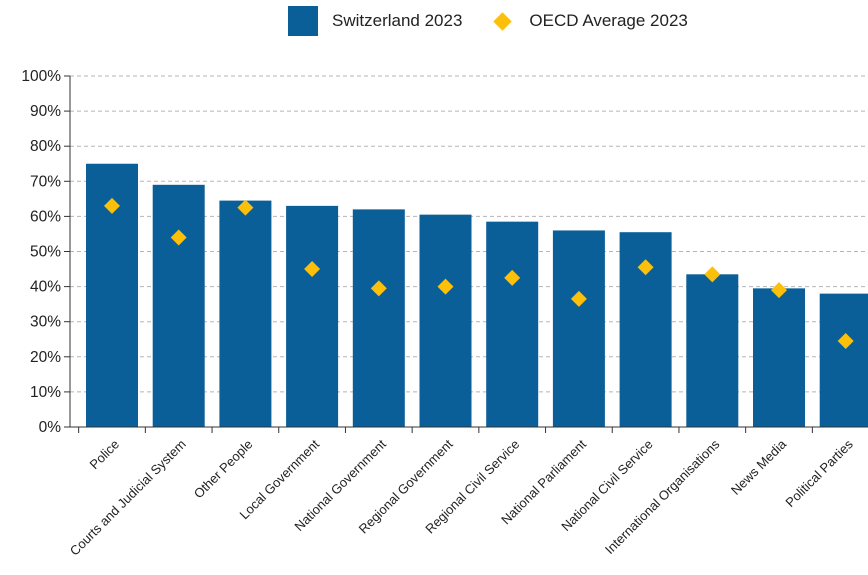  I want to click on y-tick-label: 20%, so click(45, 357).